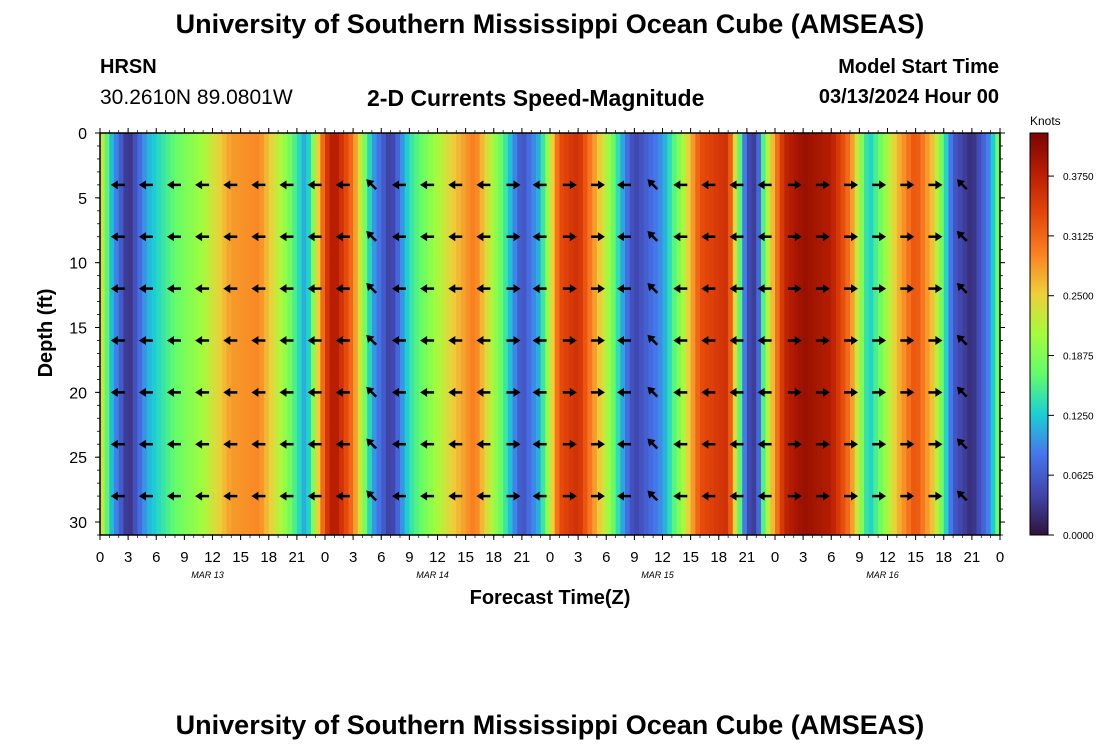 The width and height of the screenshot is (1100, 750). I want to click on x-tick-label: 21, so click(747, 557).